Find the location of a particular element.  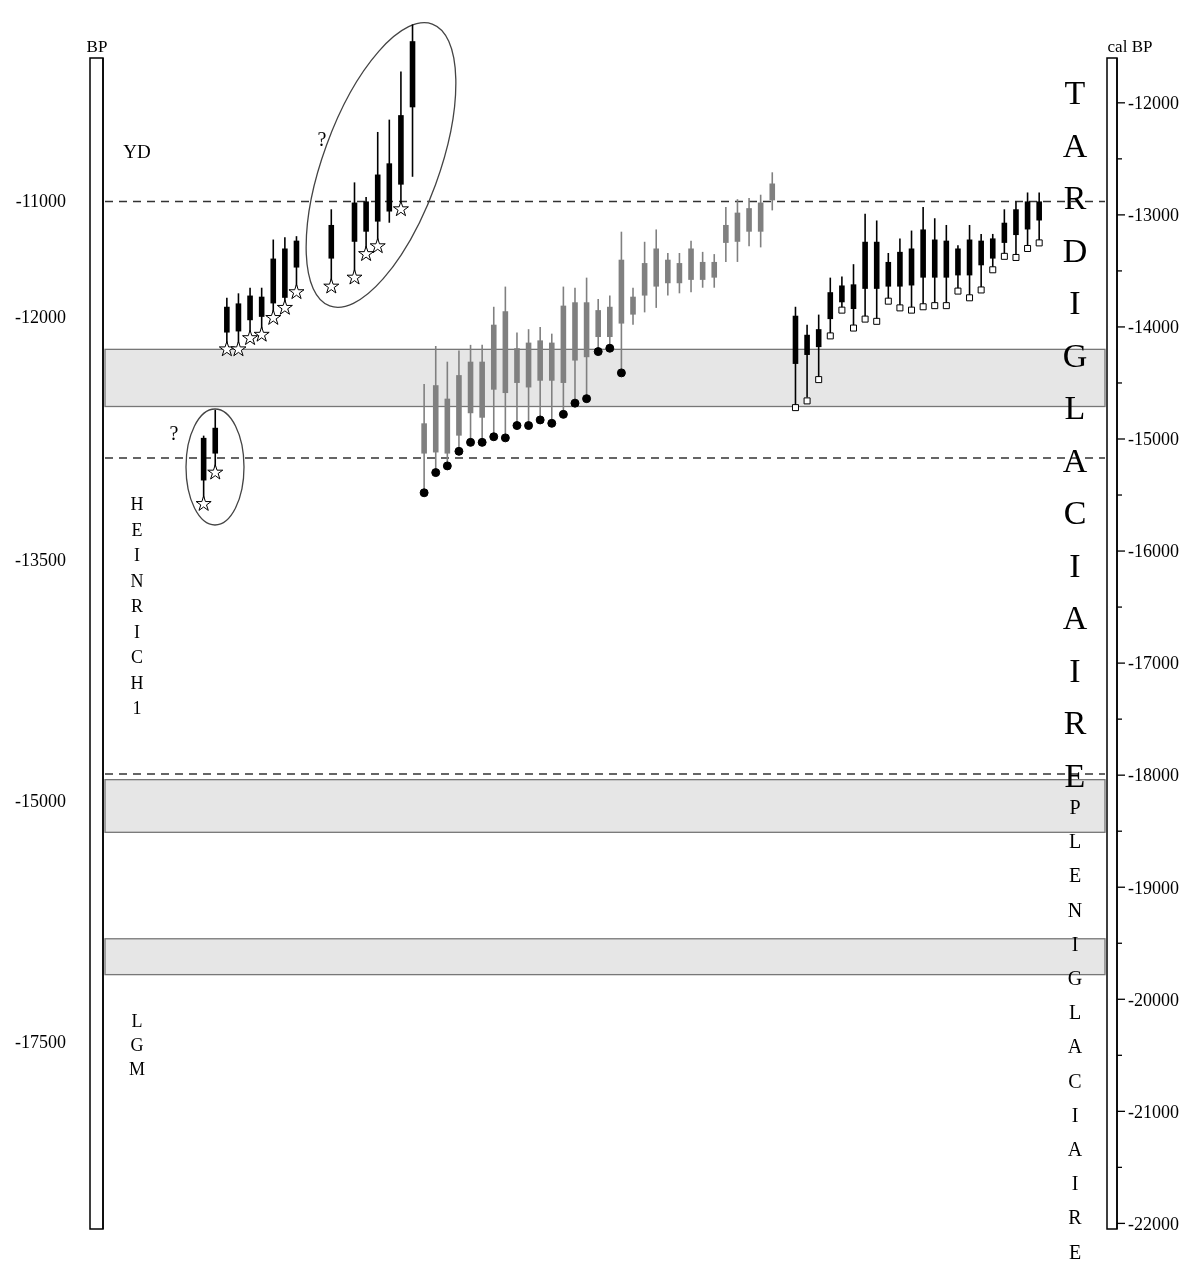

y-tick-label: -16000 is located at coordinates (1153, 551).